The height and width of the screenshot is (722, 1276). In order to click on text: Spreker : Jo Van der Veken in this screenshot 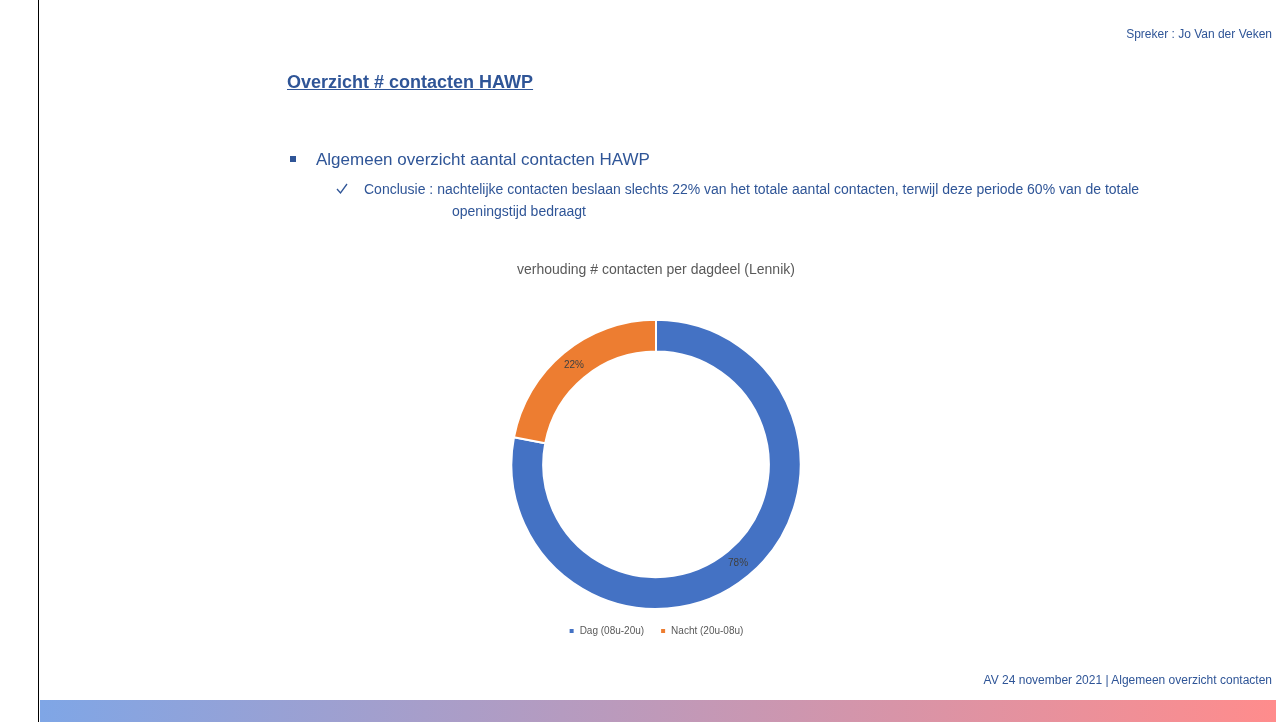, I will do `click(1199, 34)`.